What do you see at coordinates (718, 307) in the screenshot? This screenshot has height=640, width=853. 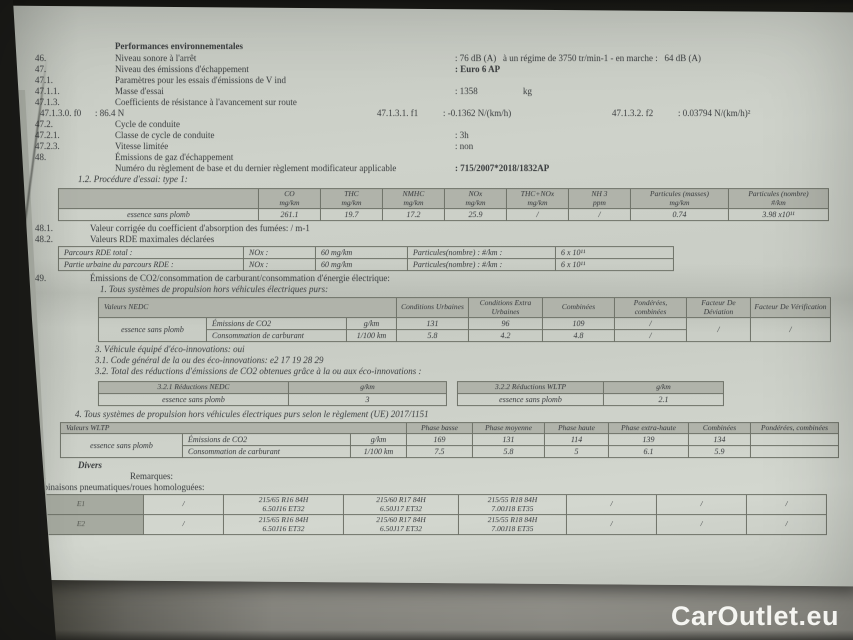 I see `nedc-col-deviation: Facteur De Déviation` at bounding box center [718, 307].